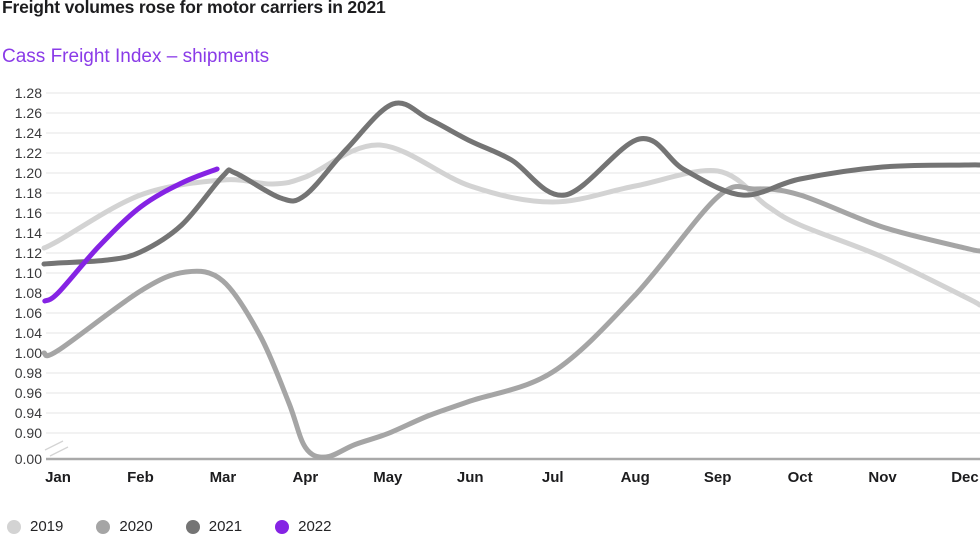 The width and height of the screenshot is (980, 552). What do you see at coordinates (553, 477) in the screenshot?
I see `x-tick-label-jul: Jul` at bounding box center [553, 477].